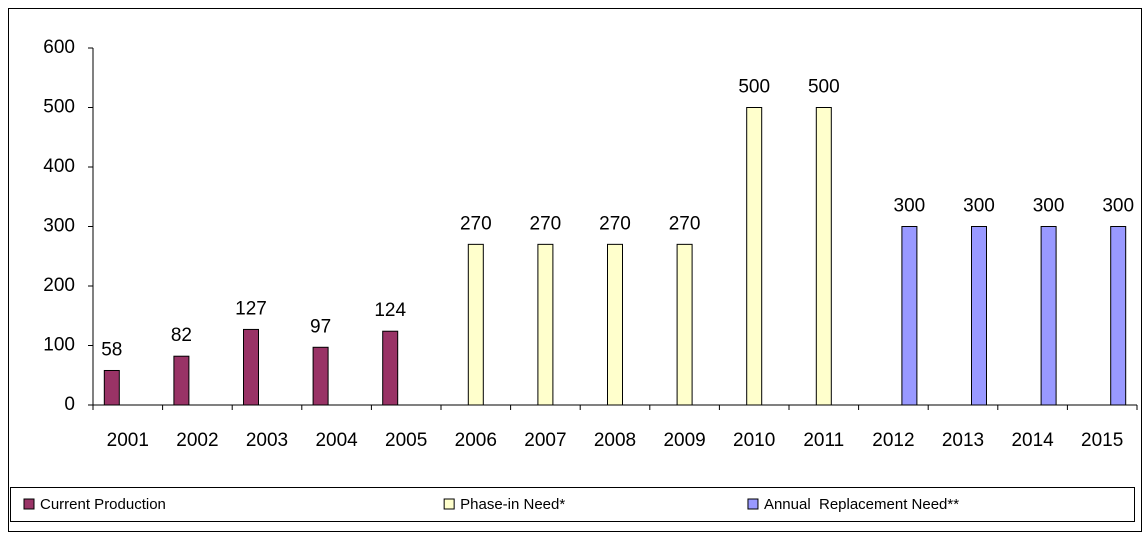  Describe the element at coordinates (476, 440) in the screenshot. I see `x-tick-label: 2006` at that location.